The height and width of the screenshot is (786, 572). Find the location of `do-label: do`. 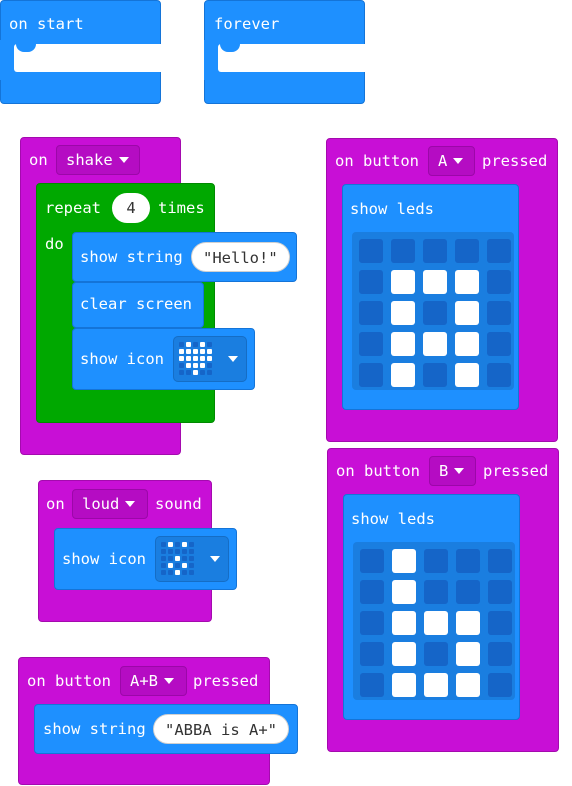

do-label: do is located at coordinates (54, 244).